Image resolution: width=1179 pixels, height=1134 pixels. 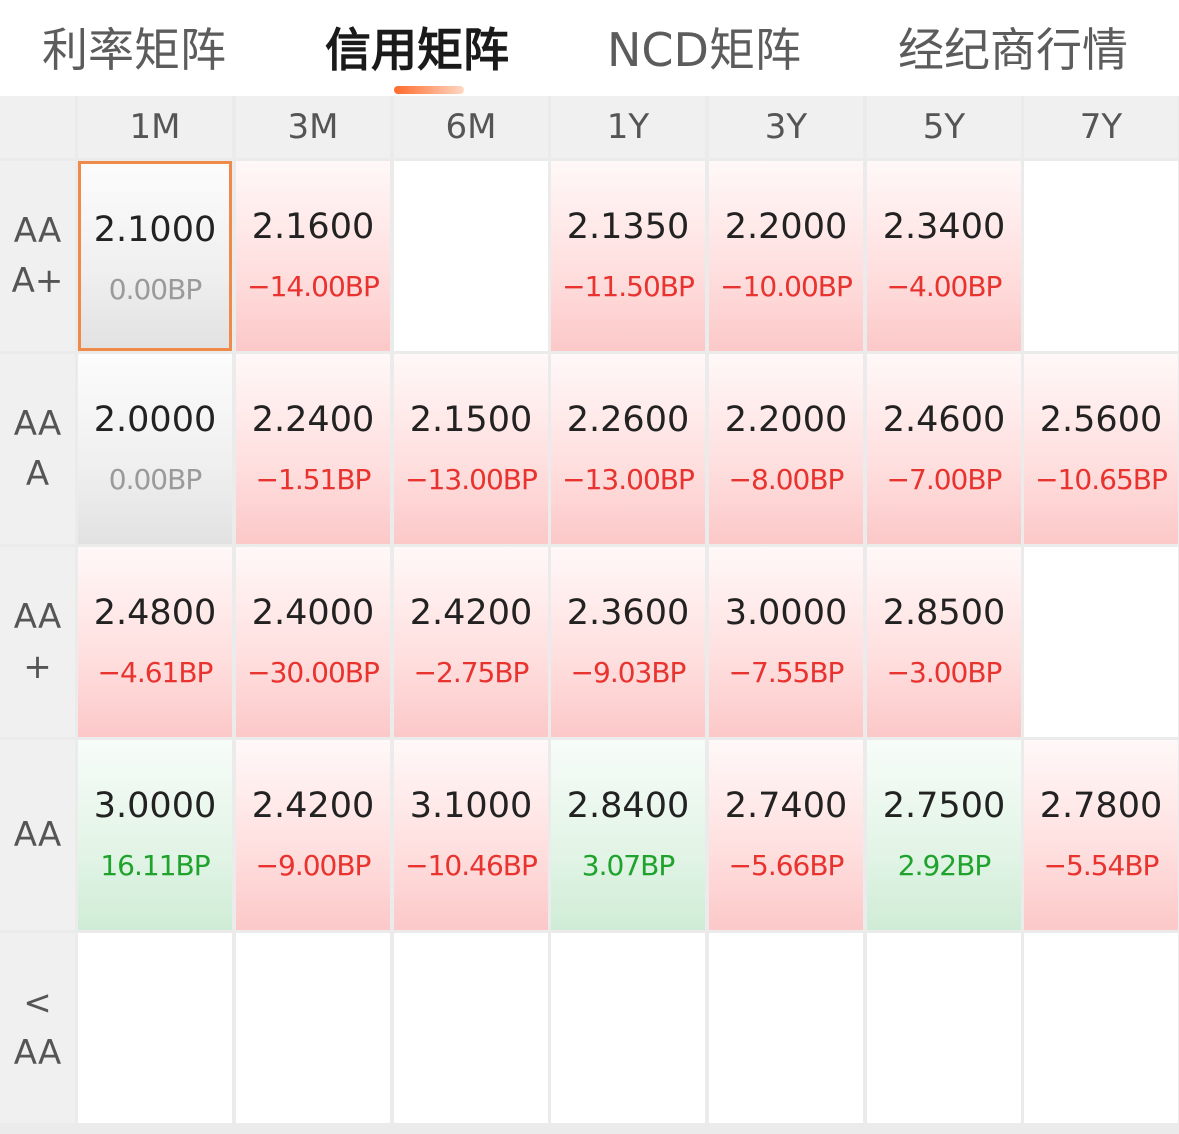 What do you see at coordinates (471, 835) in the screenshot?
I see `matrix-cell: 3.1000 −10.46BP` at bounding box center [471, 835].